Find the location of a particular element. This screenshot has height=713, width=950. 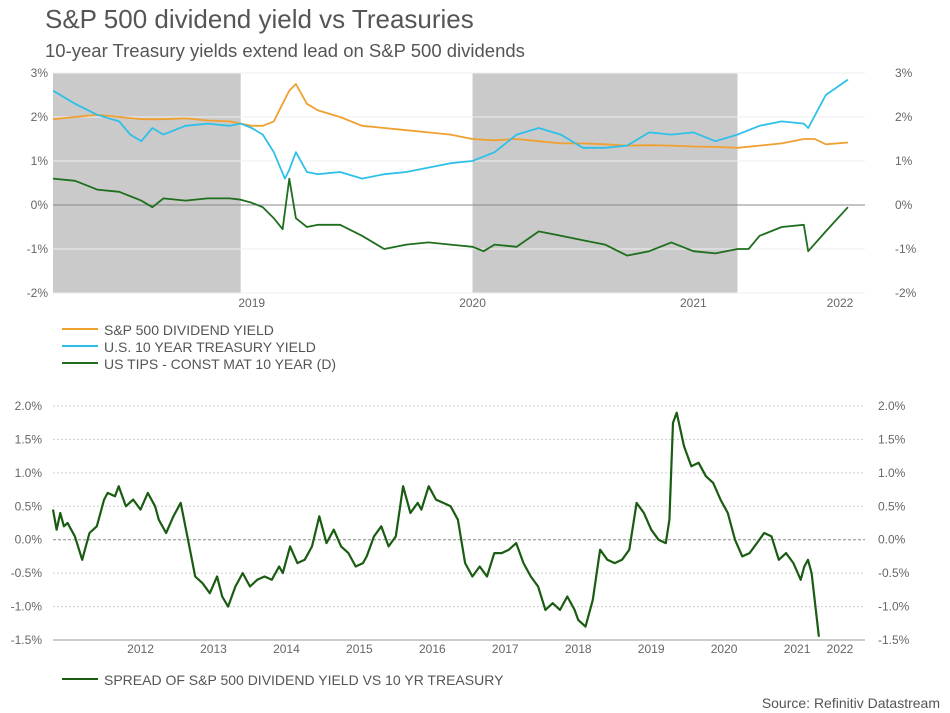

legend-item-tips: US TIPS - CONST MAT 10 YEAR (D) is located at coordinates (199, 364).